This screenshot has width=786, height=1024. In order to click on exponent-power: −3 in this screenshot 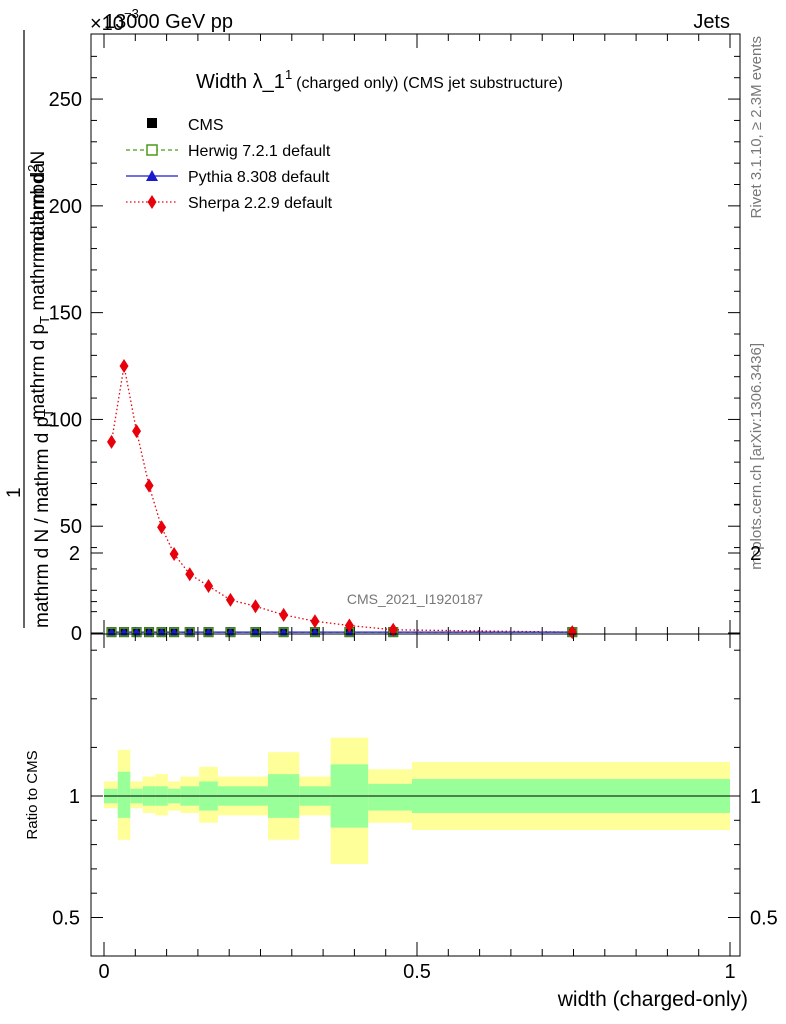, I will do `click(131, 13)`.